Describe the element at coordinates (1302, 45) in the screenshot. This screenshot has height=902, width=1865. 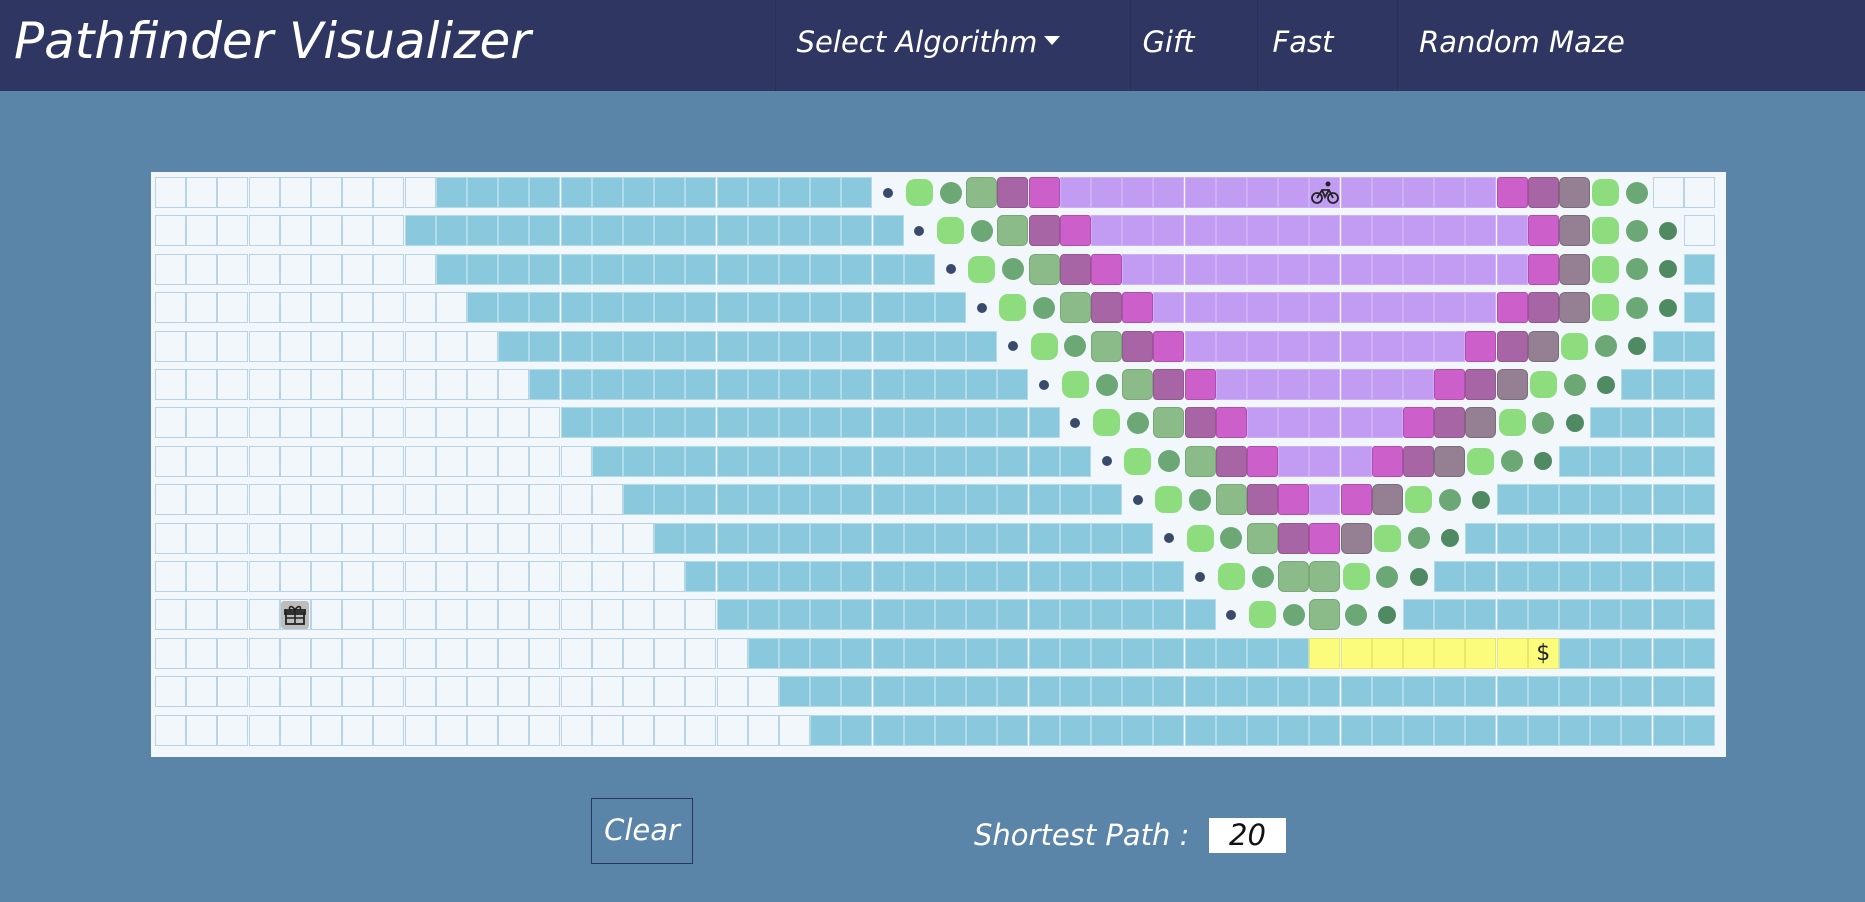
I see `speed-button: Fast` at that location.